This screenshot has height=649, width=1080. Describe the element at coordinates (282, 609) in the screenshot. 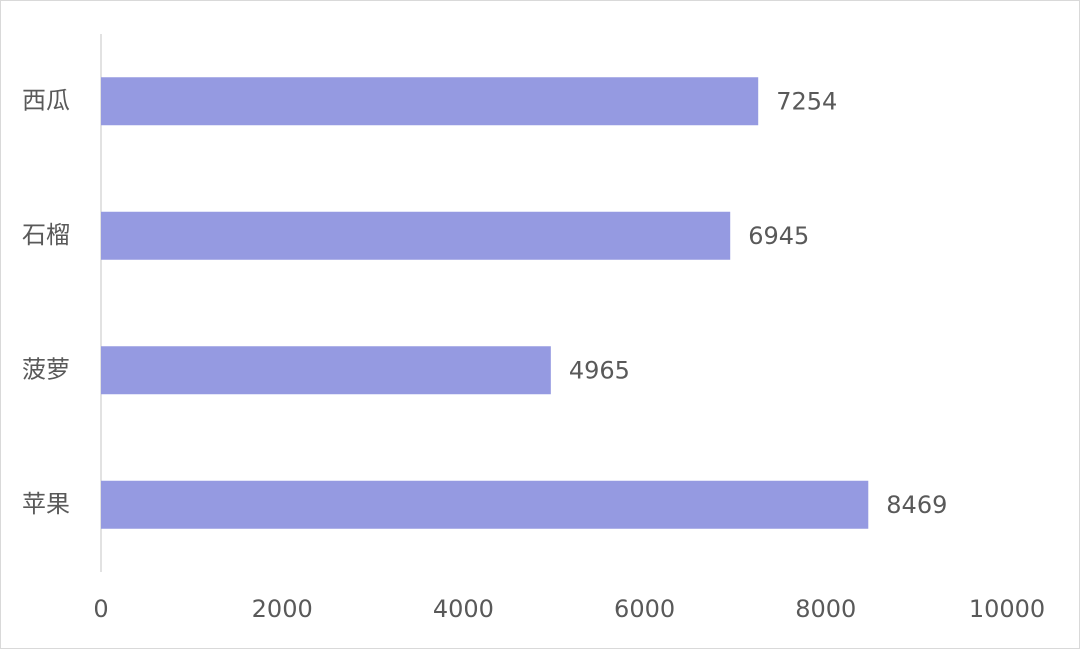

I see `x-tick-label: 2000` at that location.